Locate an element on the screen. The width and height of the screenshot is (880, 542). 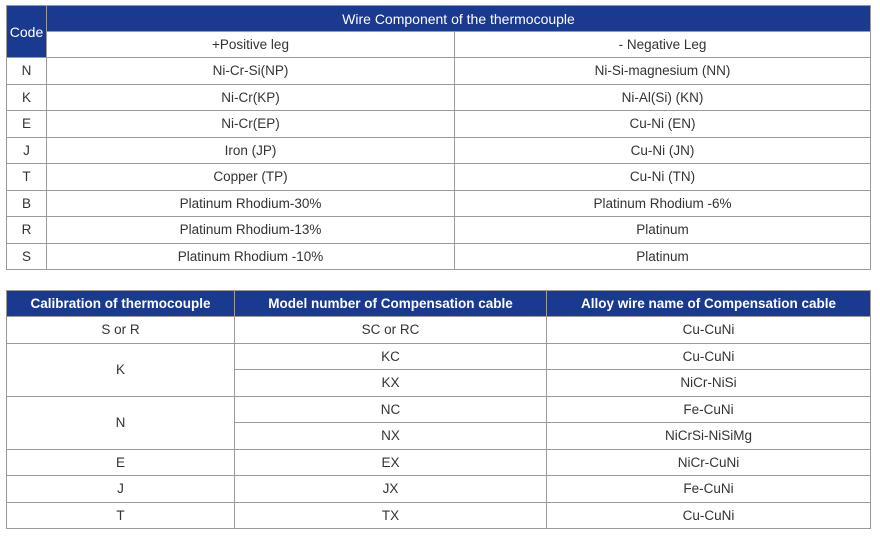
code-cell: B is located at coordinates (26, 203).